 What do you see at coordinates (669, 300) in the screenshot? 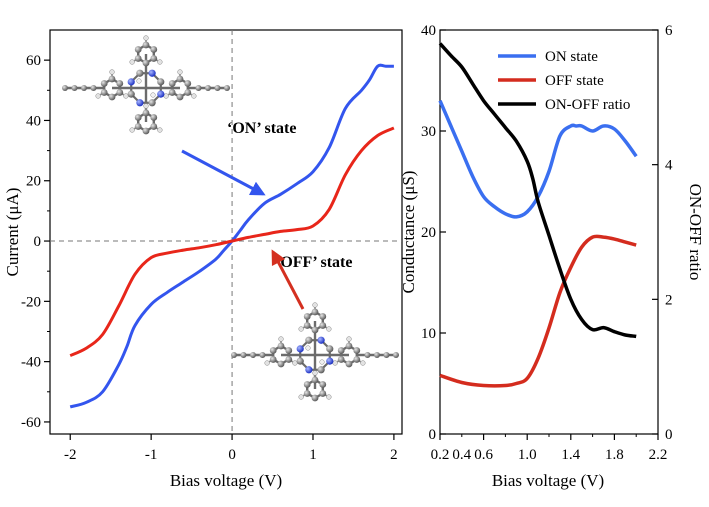
I see `right-right-y-tick-label: 2` at bounding box center [669, 300].